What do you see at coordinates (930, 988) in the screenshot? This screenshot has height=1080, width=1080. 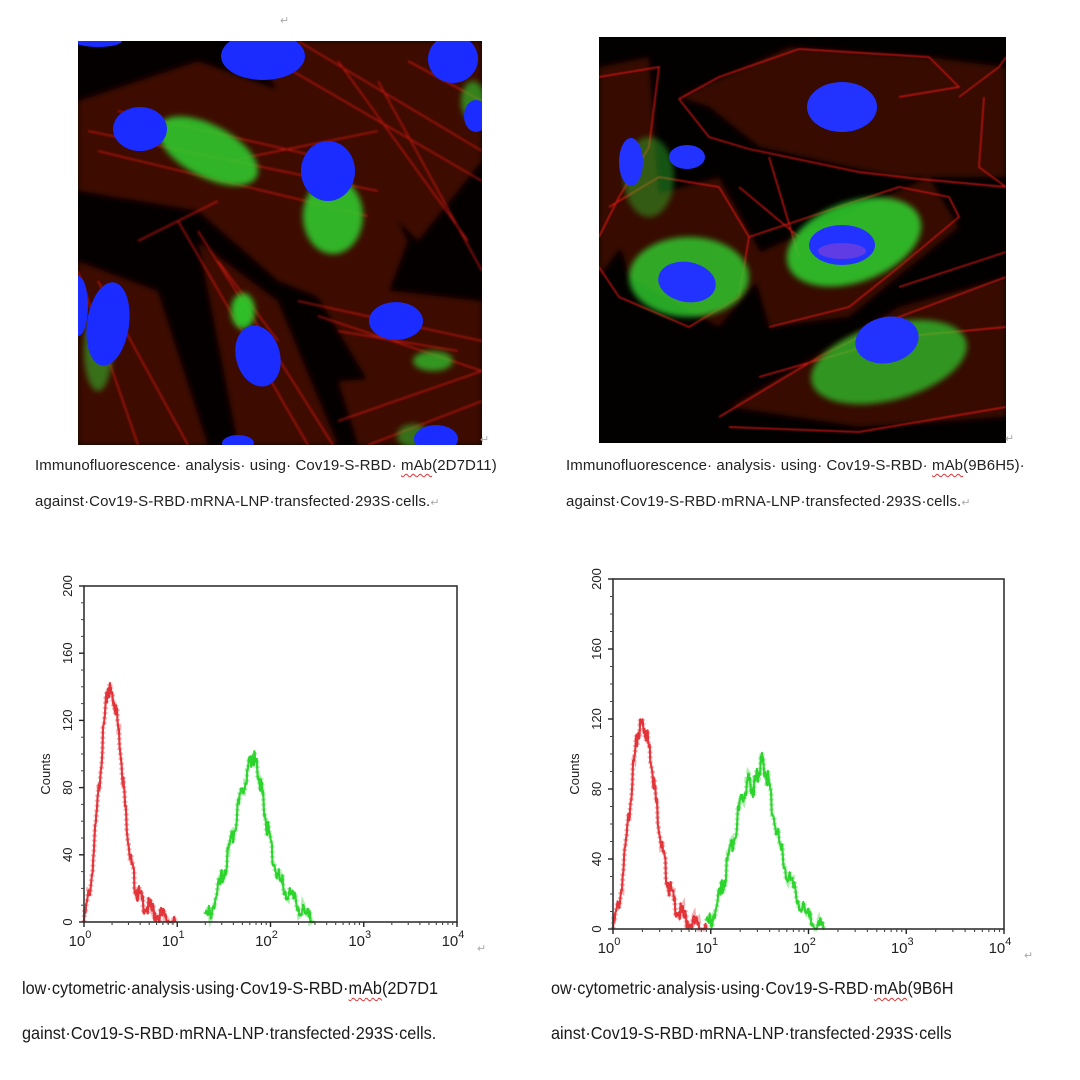 I see `caption-text: (9B6H` at bounding box center [930, 988].